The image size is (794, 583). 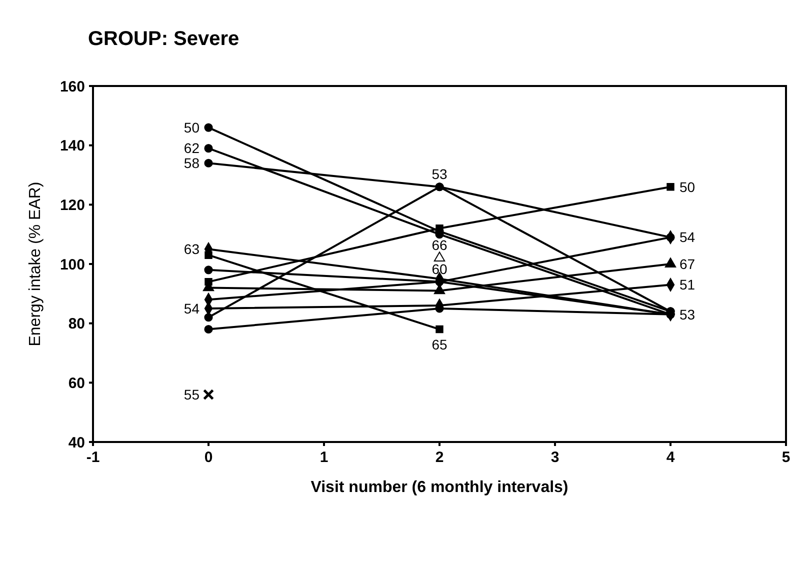 What do you see at coordinates (439, 457) in the screenshot?
I see `x-tick-label: 2` at bounding box center [439, 457].